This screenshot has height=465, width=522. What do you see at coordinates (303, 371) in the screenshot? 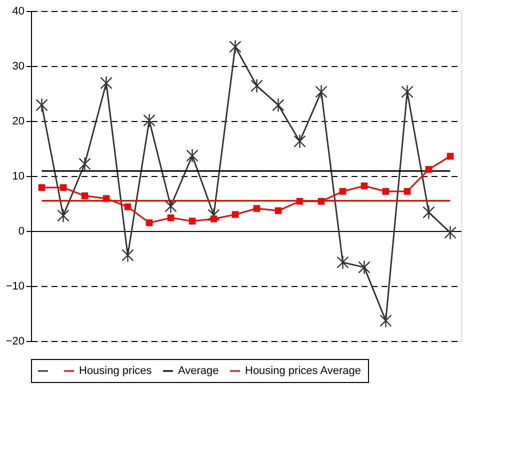
I see `legend-label: Housing prices Average` at bounding box center [303, 371].